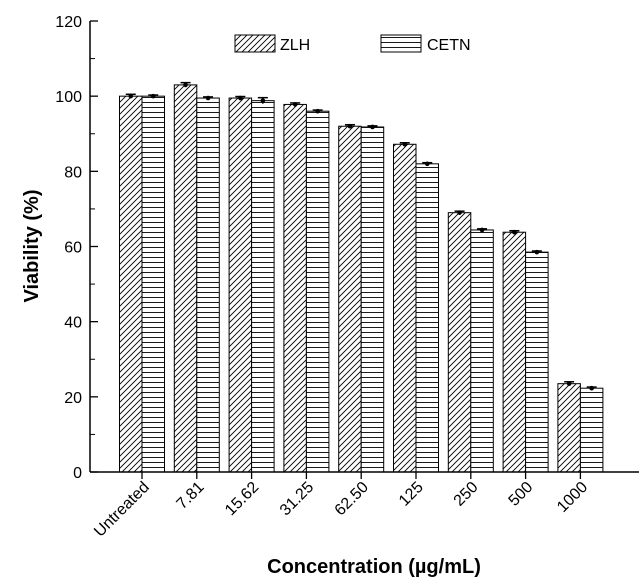  What do you see at coordinates (122, 510) in the screenshot?
I see `x-tick-label: Untreated` at bounding box center [122, 510].